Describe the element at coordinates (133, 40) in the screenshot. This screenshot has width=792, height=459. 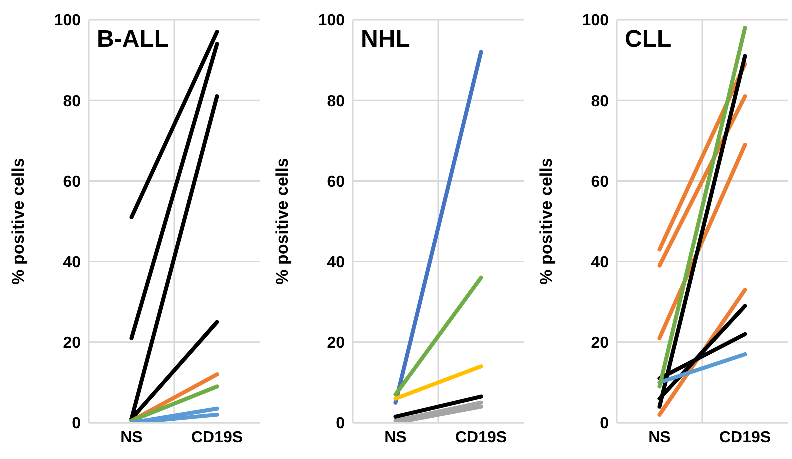
I see `chart-title: B-ALL` at that location.